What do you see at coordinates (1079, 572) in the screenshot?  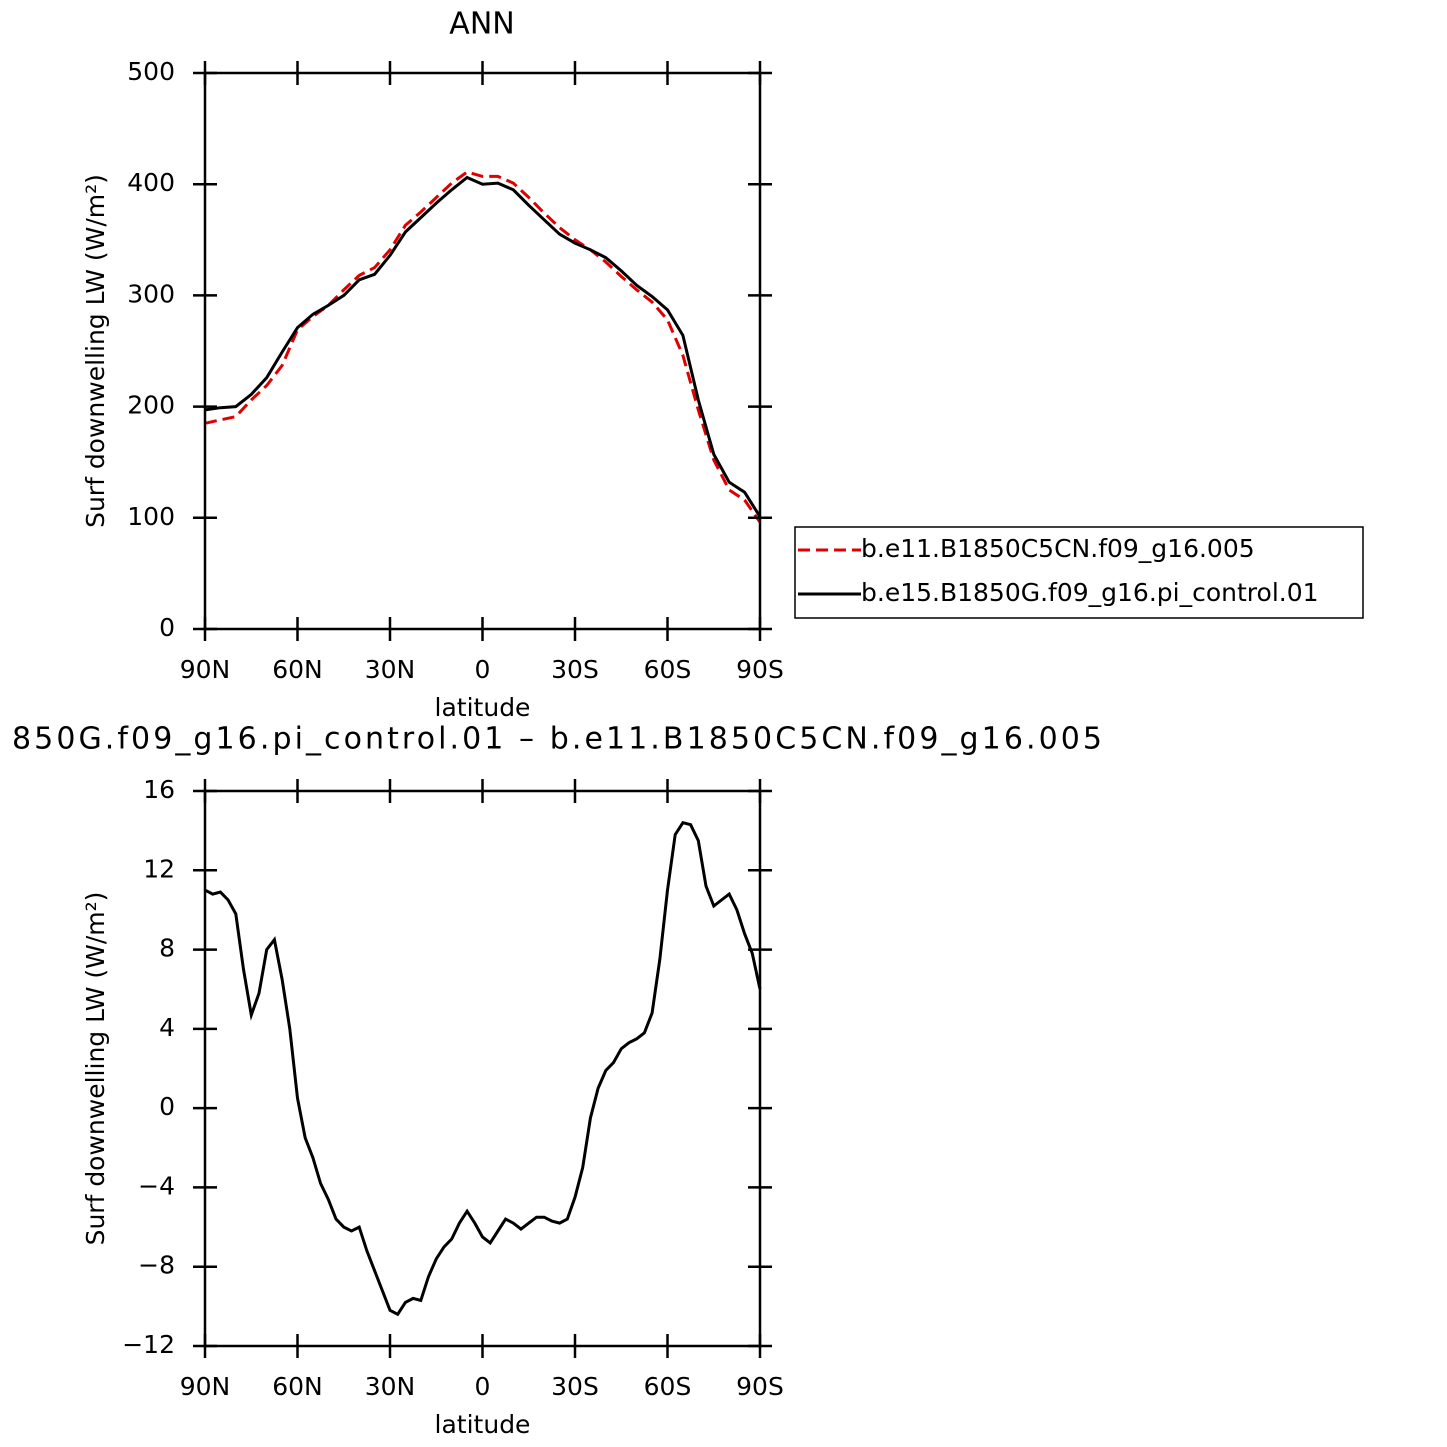 I see `legend-box` at bounding box center [1079, 572].